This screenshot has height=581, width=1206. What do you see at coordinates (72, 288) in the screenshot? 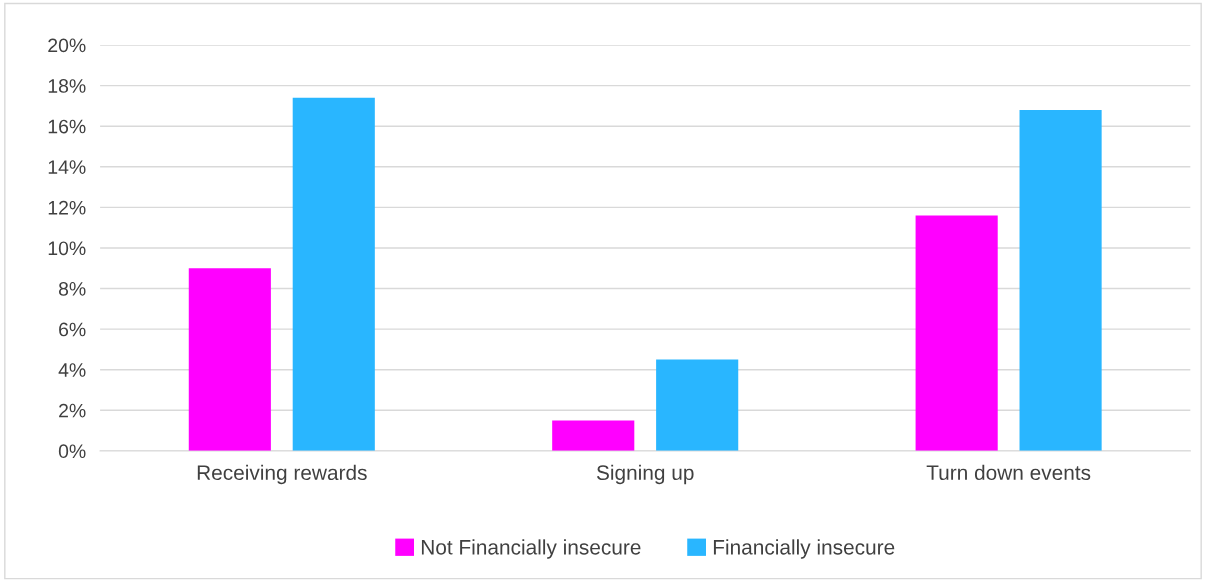
I see `y-tick-label: 8%` at bounding box center [72, 288].